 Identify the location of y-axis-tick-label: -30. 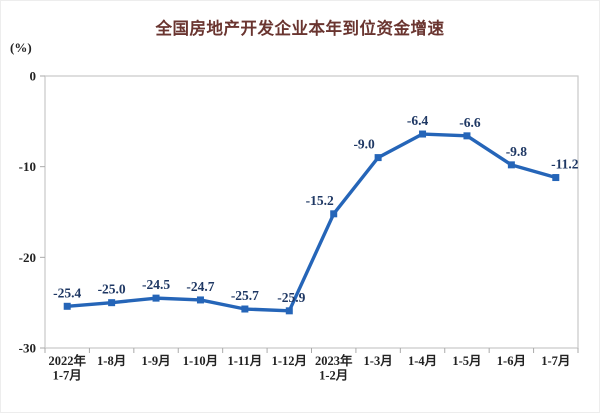
(27, 348).